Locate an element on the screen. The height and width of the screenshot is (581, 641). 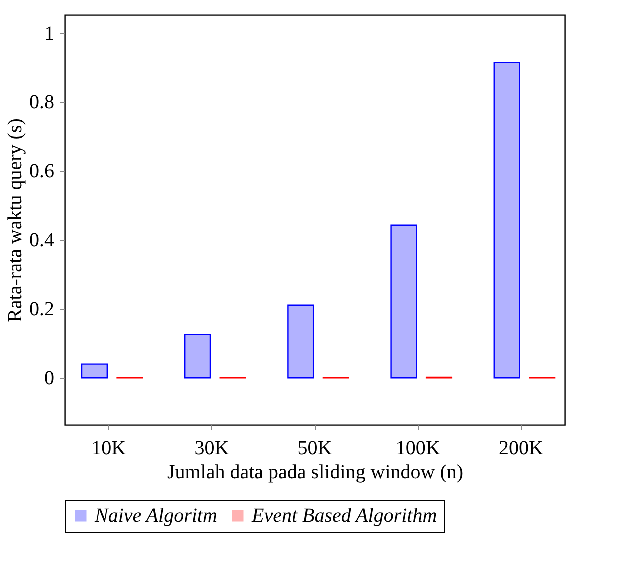
y-tick-label: 0.4 is located at coordinates (42, 241).